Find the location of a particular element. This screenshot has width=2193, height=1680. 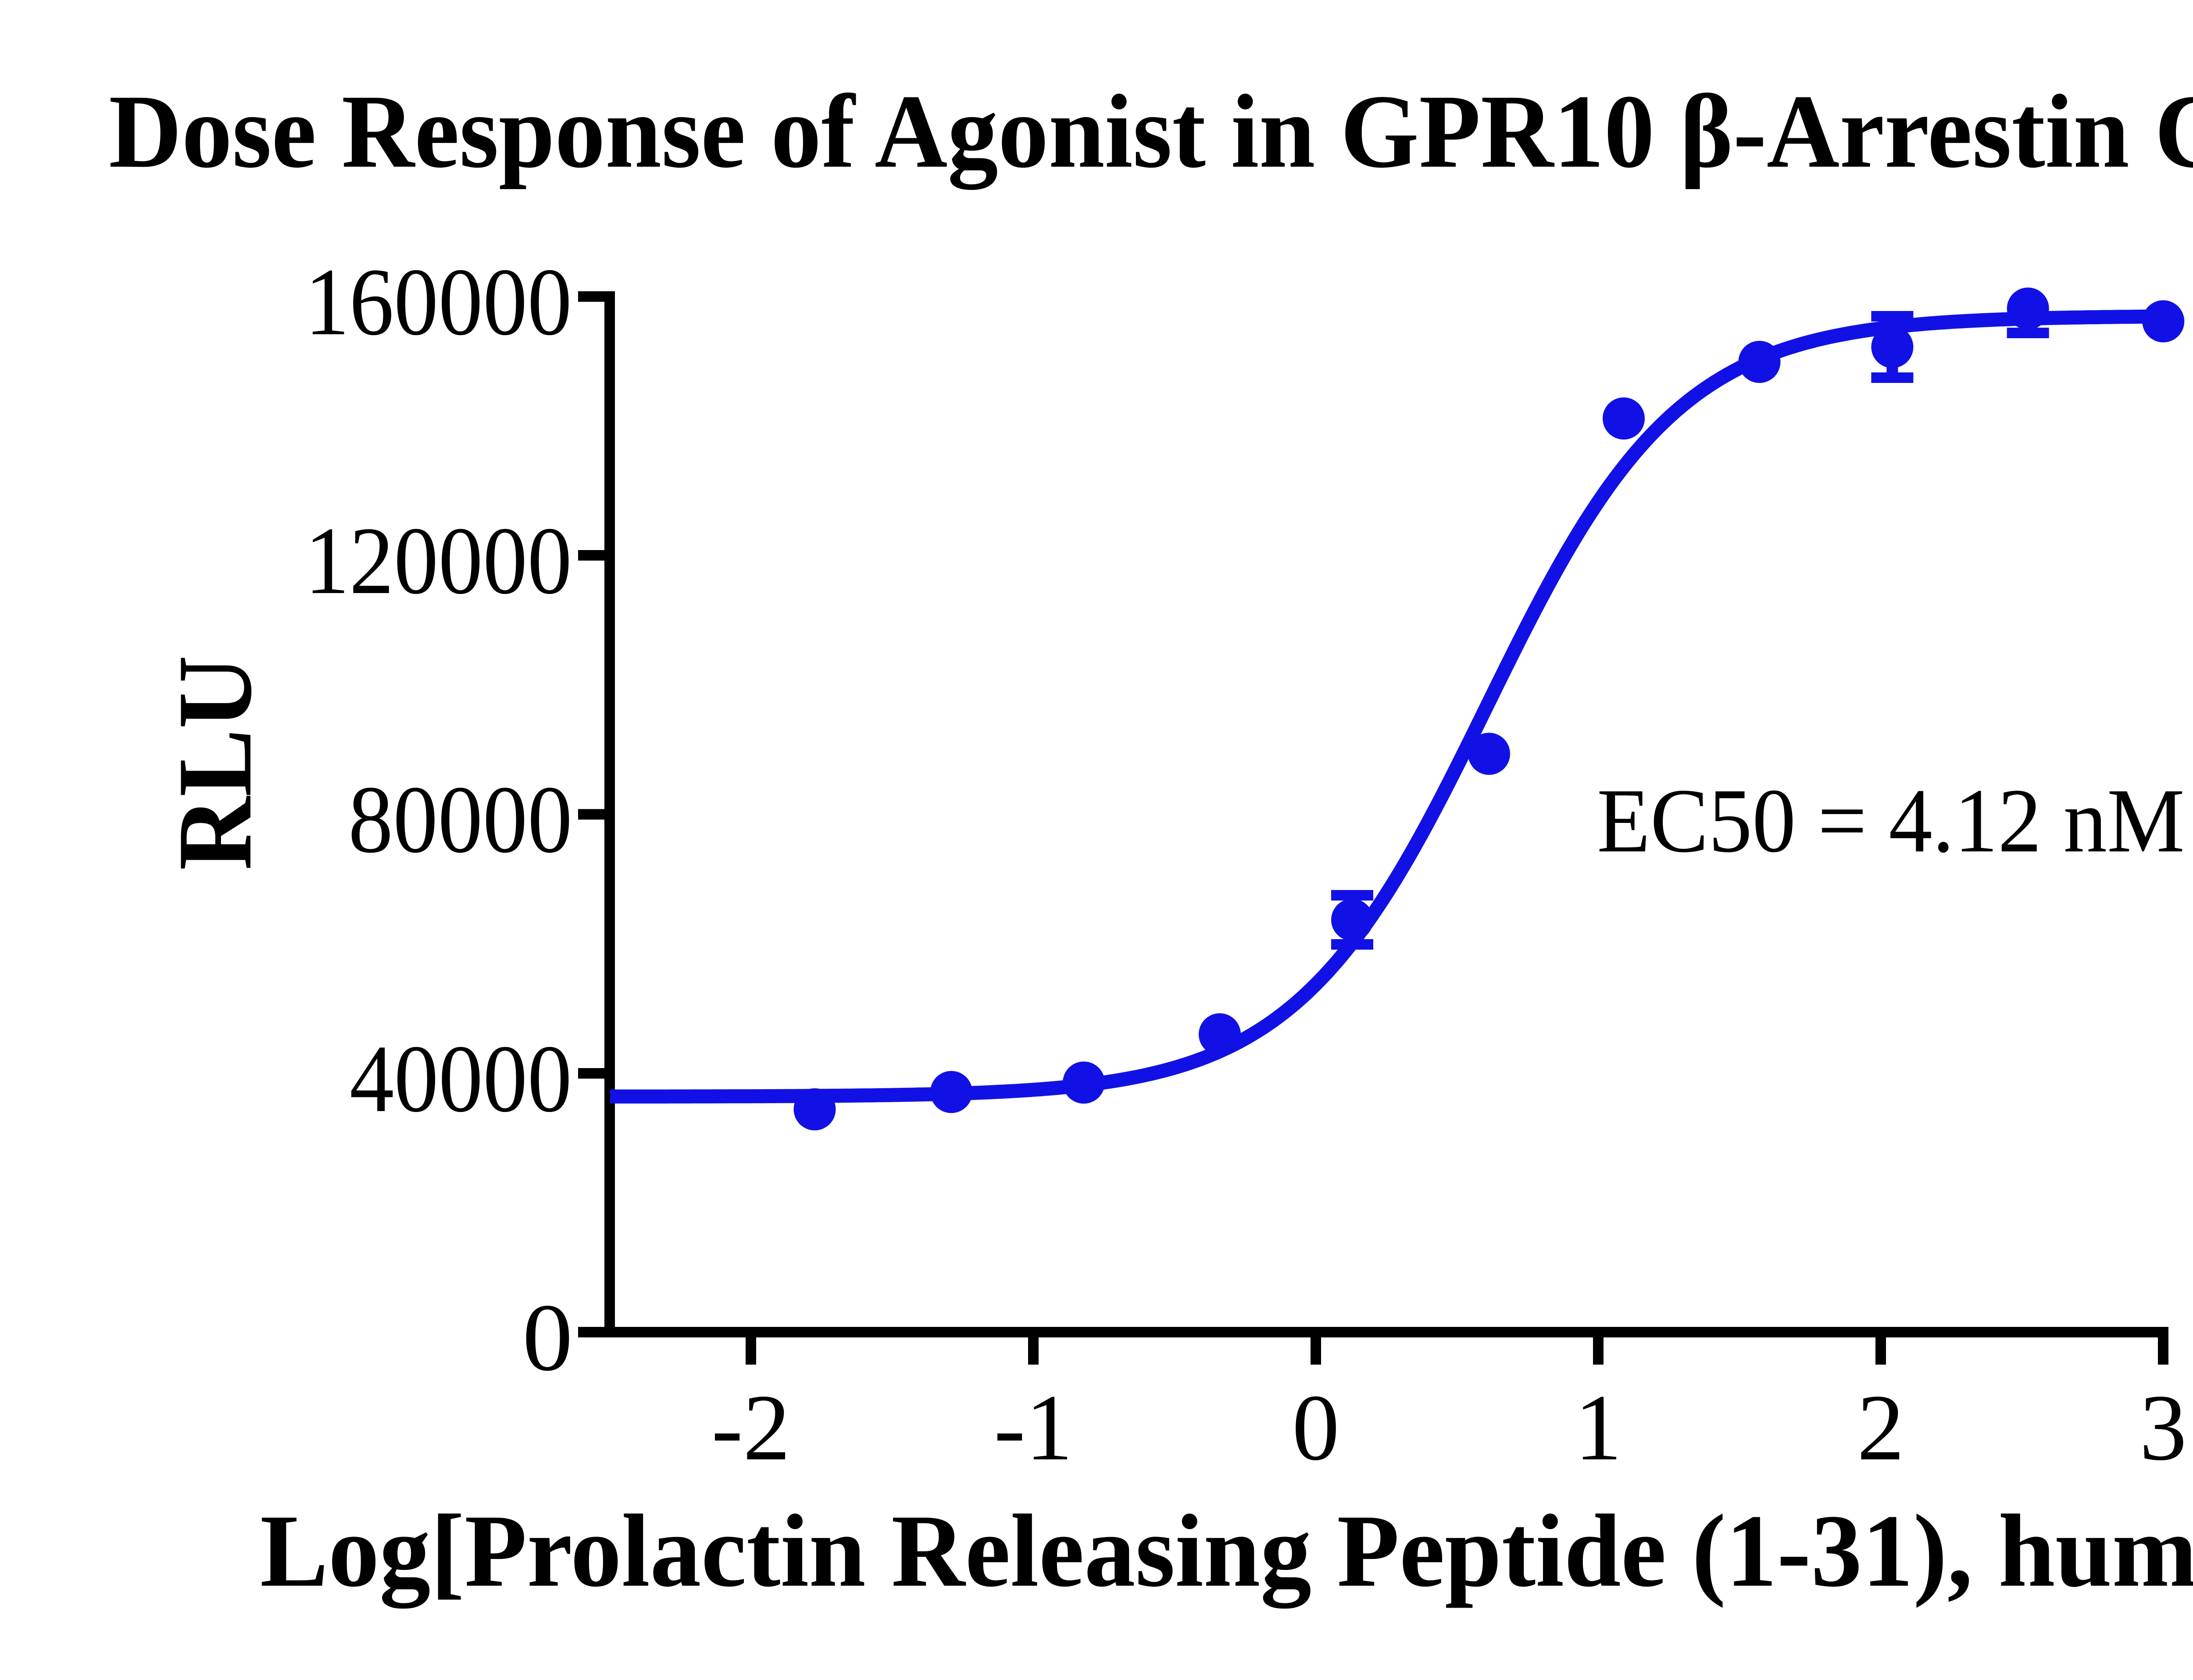

svg-text: 1 is located at coordinates (1598, 1427).